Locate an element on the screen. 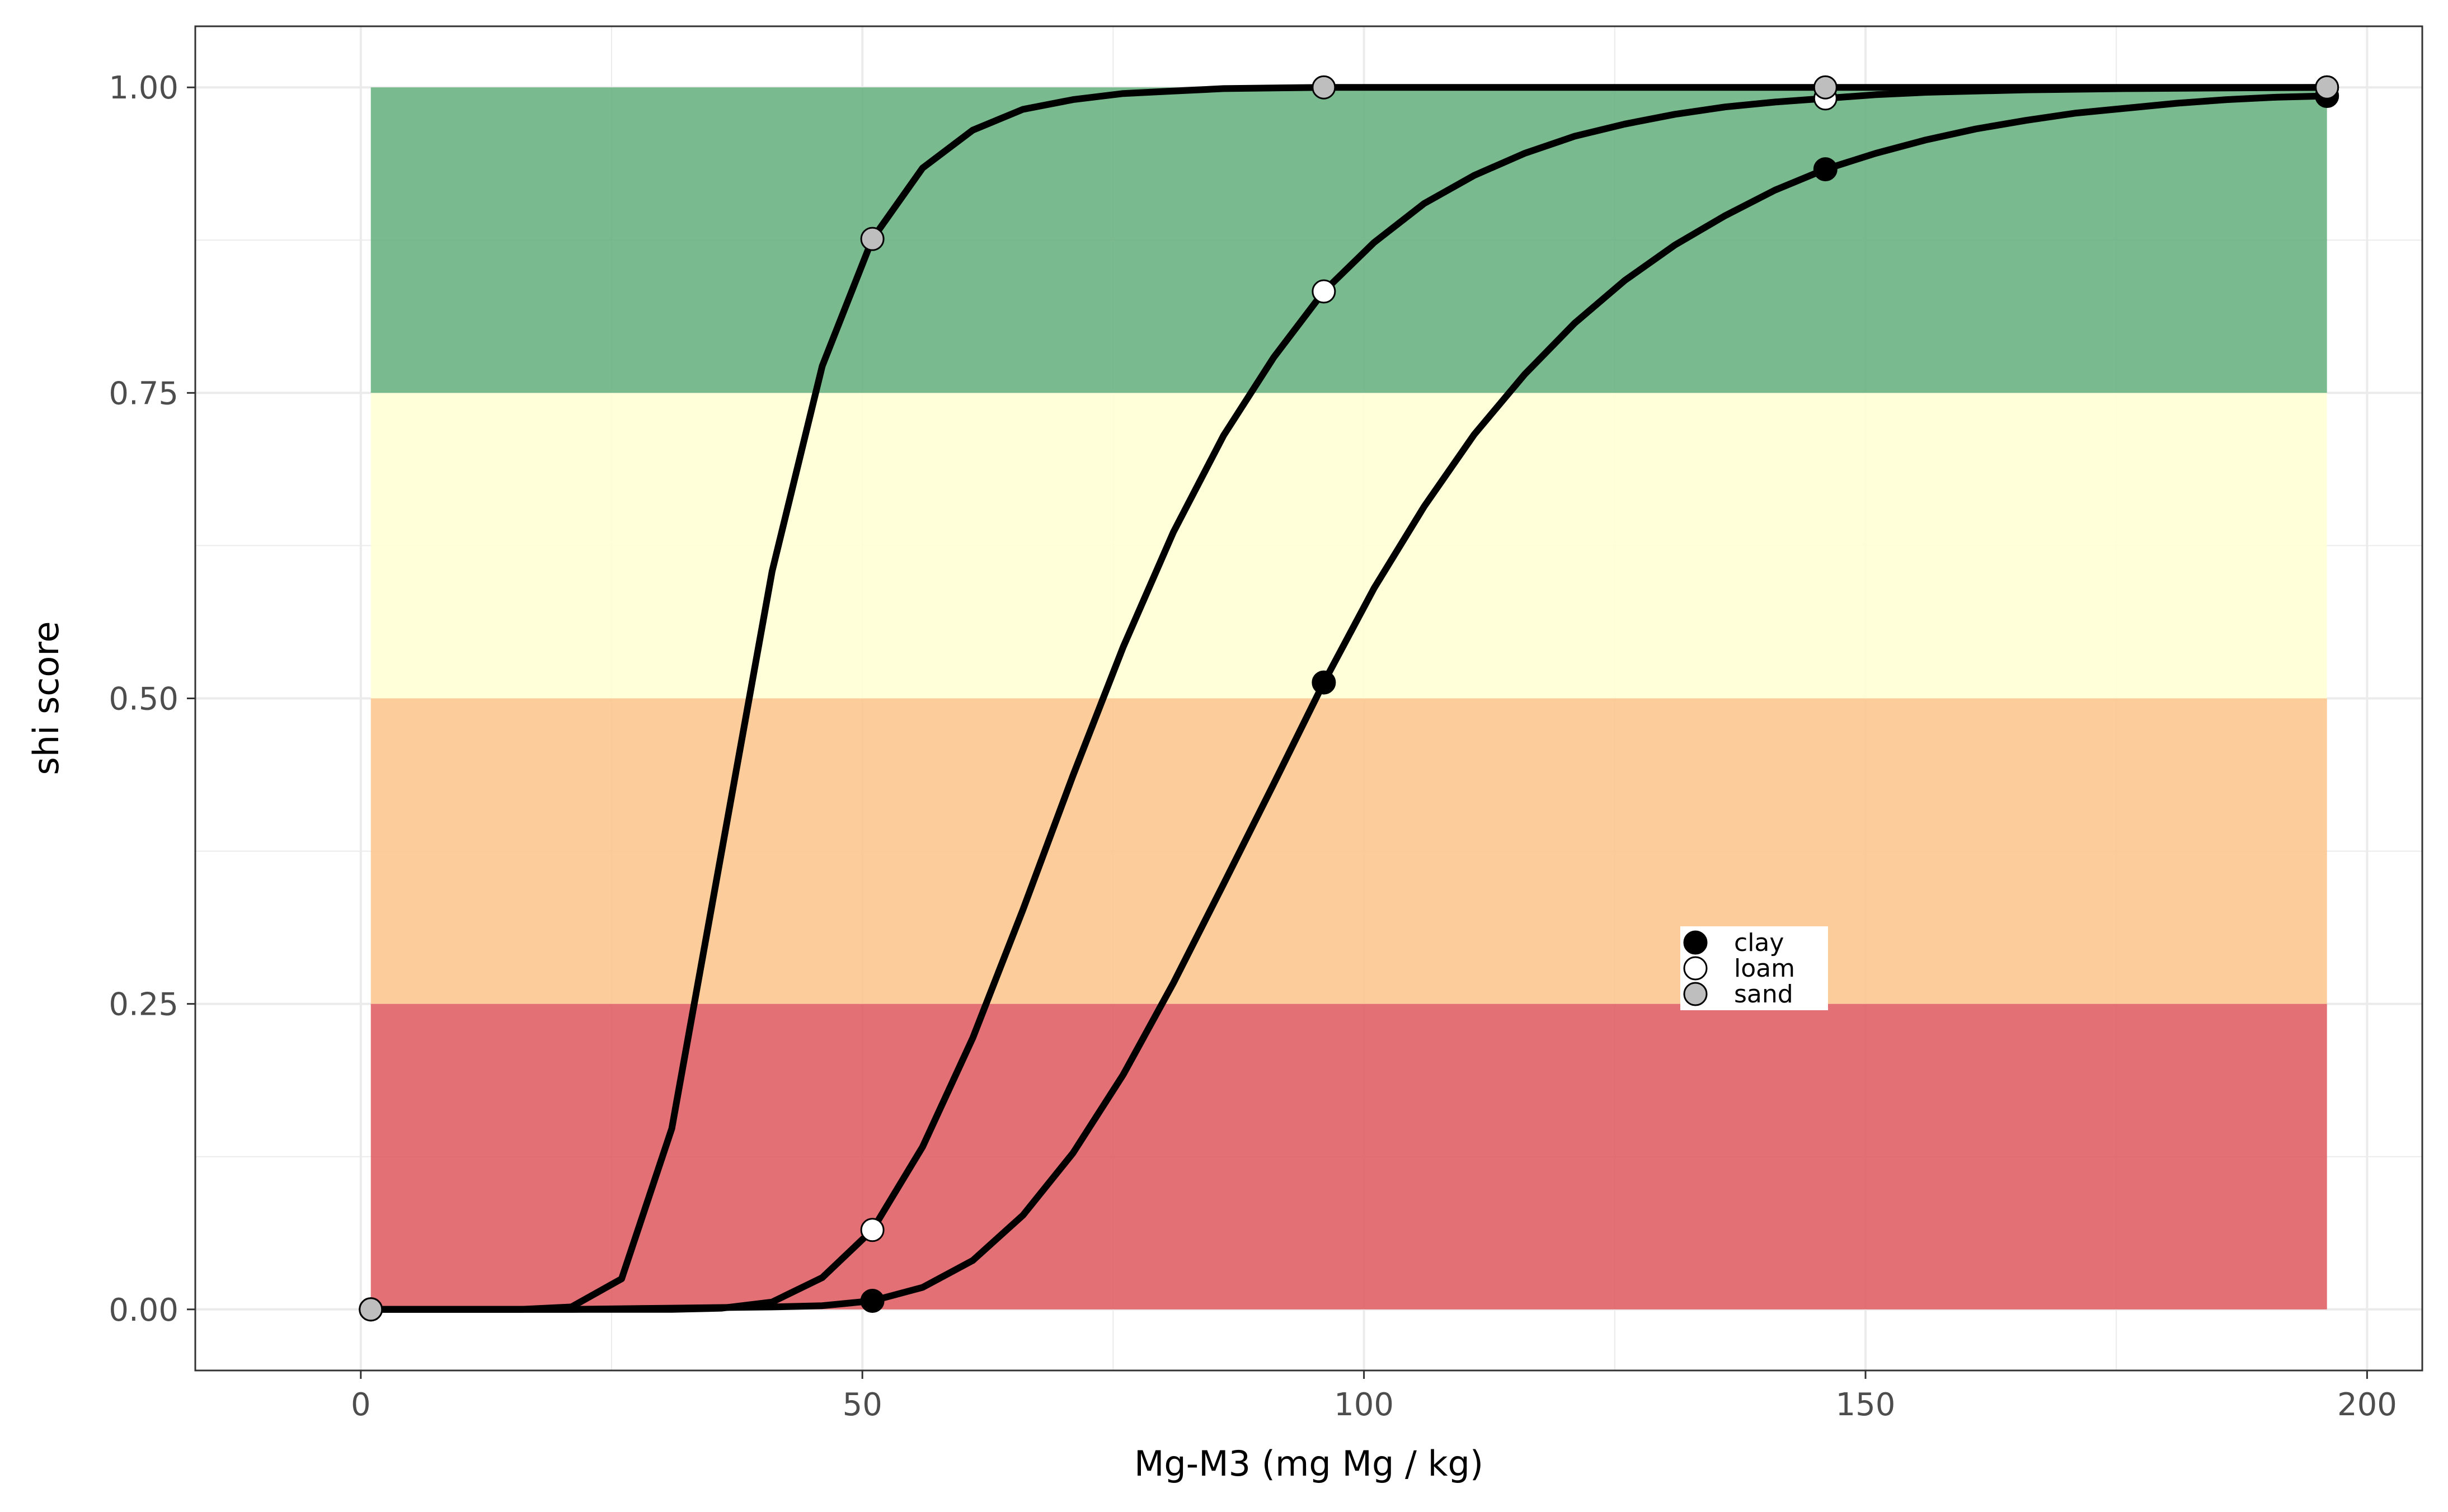 The width and height of the screenshot is (2448, 1512). y-tick-label: 1.00 is located at coordinates (143, 88).